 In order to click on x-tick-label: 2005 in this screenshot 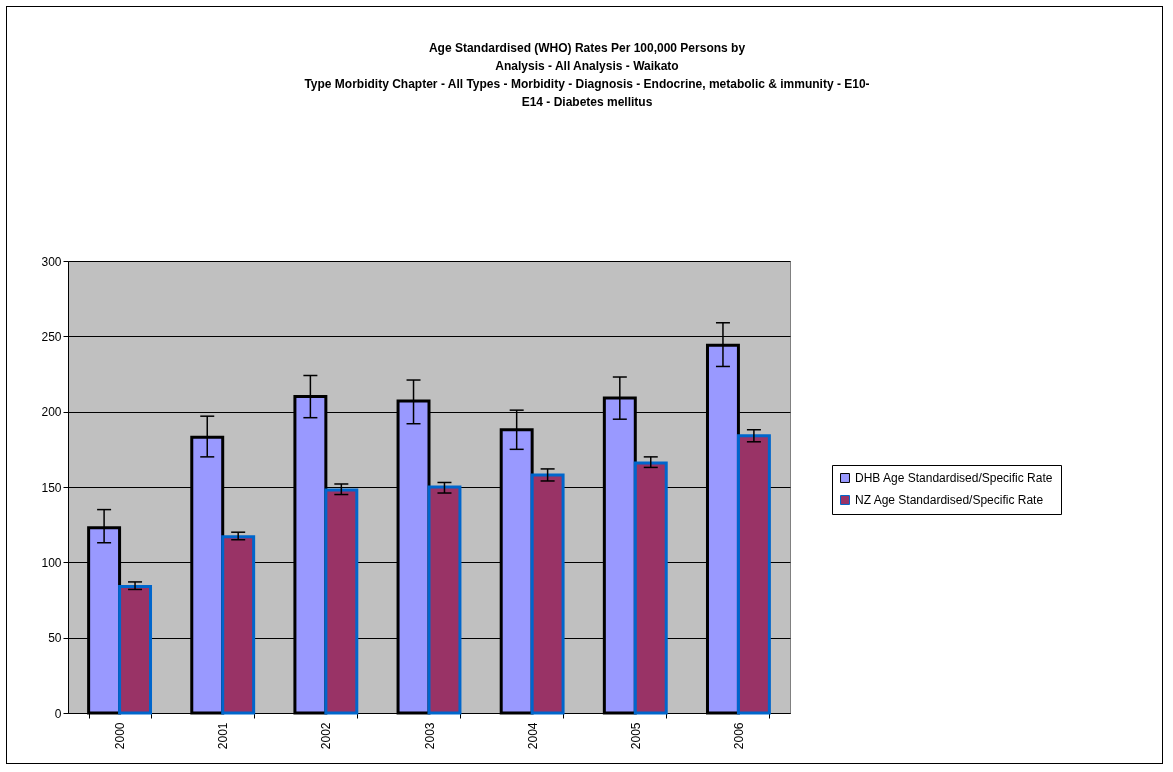, I will do `click(635, 736)`.